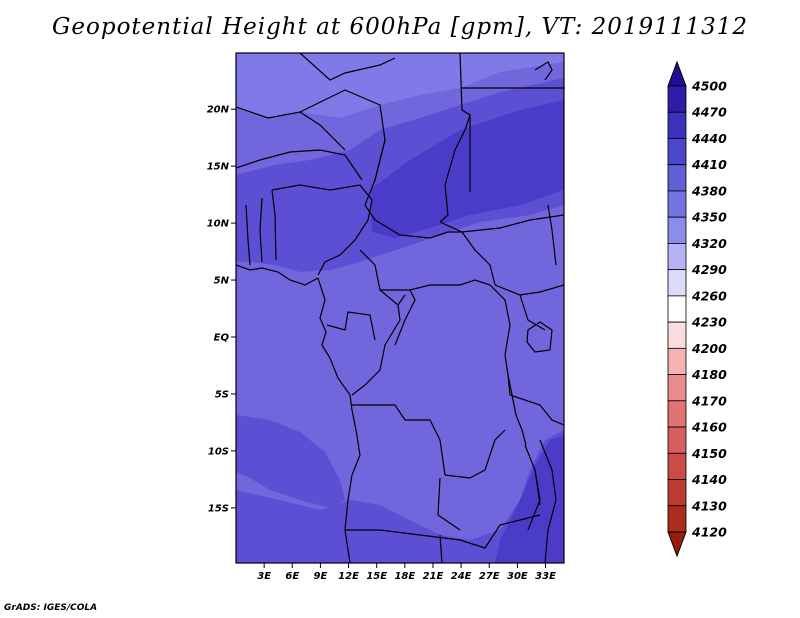  What do you see at coordinates (465, 122) in the screenshot?
I see `border-libya-egypt` at bounding box center [465, 122].